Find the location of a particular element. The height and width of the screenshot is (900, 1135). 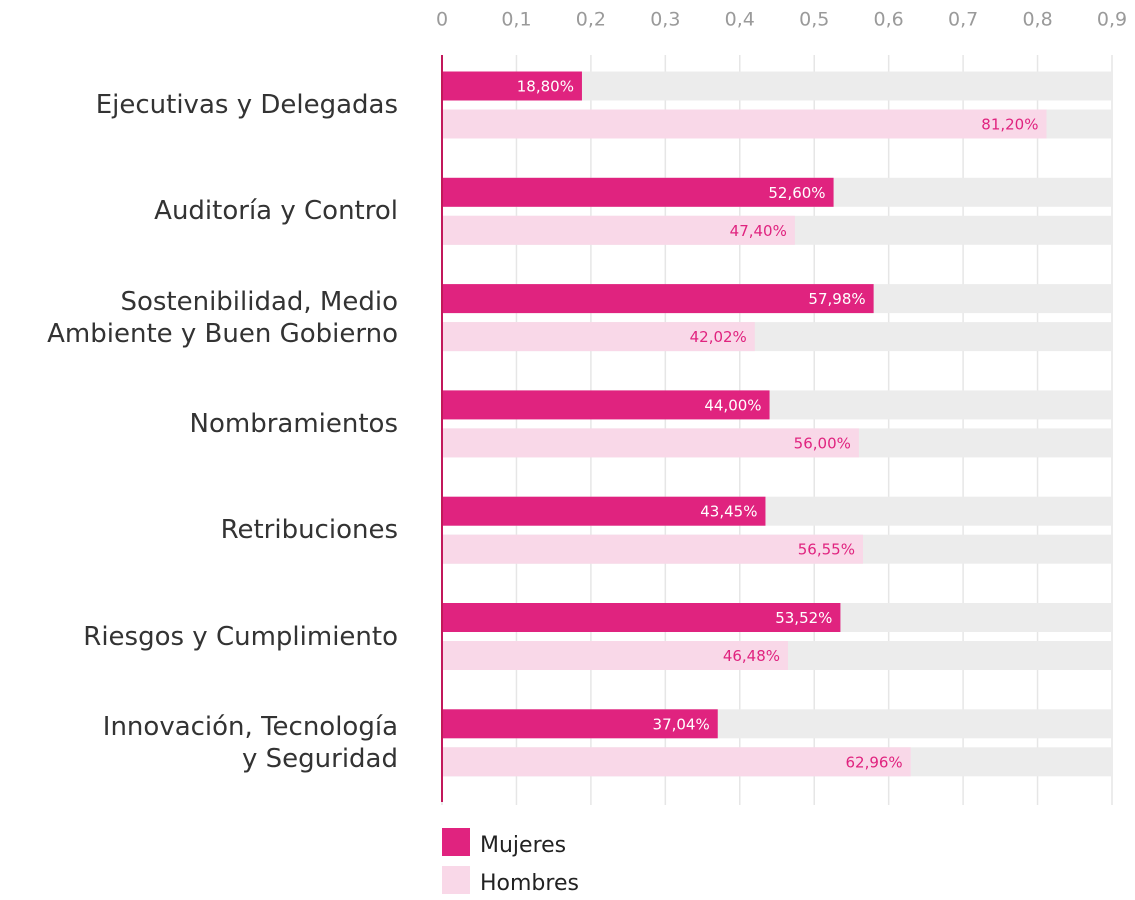

category-label: Auditoría y Control is located at coordinates (276, 211).